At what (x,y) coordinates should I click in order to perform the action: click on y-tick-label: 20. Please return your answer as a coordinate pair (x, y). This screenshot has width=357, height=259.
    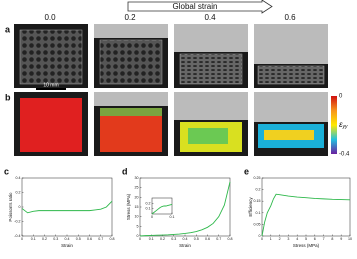
    Looking at the image, I should click on (137, 197).